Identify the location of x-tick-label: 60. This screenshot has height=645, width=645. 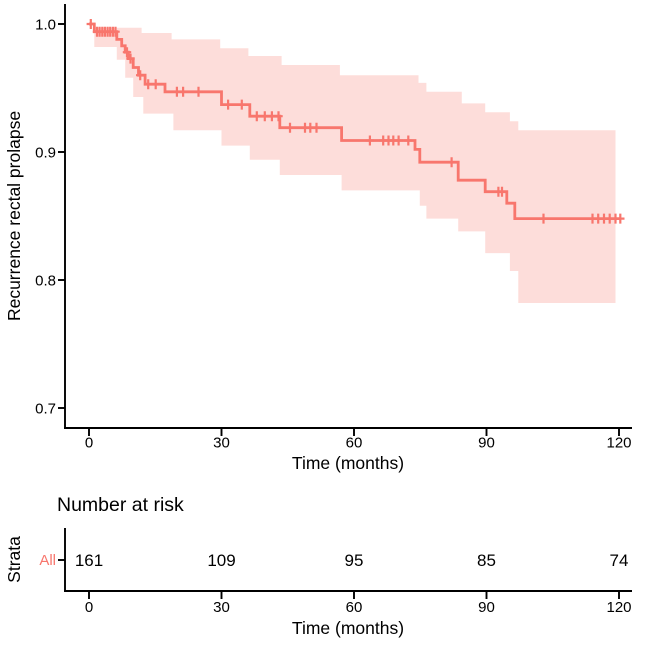
(354, 443).